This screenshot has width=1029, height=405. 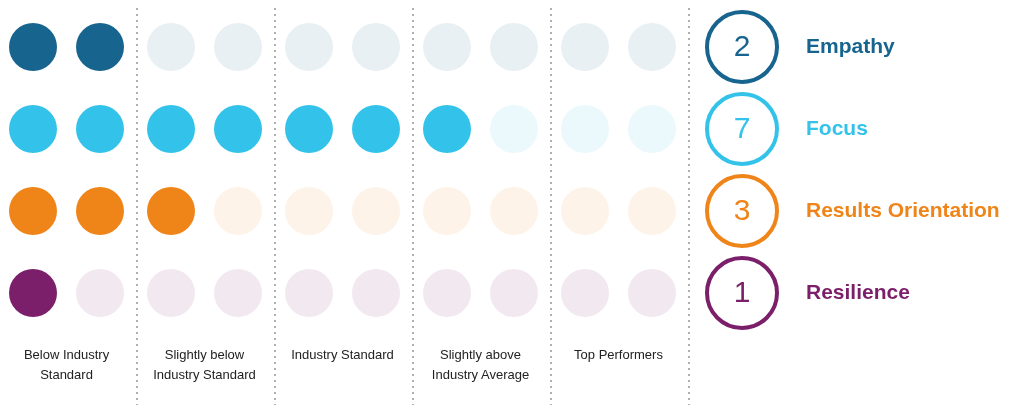 What do you see at coordinates (742, 210) in the screenshot?
I see `data-label: 3` at bounding box center [742, 210].